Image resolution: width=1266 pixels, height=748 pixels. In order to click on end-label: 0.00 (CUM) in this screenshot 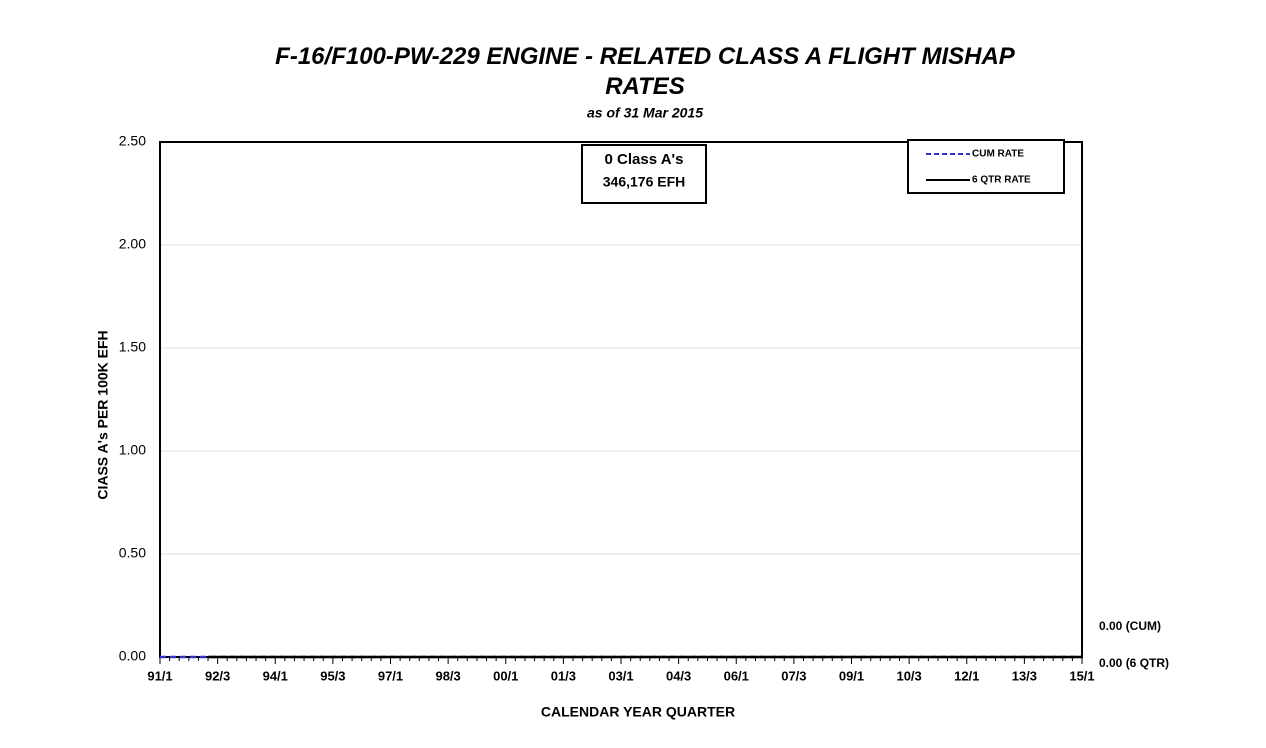, I will do `click(1130, 626)`.